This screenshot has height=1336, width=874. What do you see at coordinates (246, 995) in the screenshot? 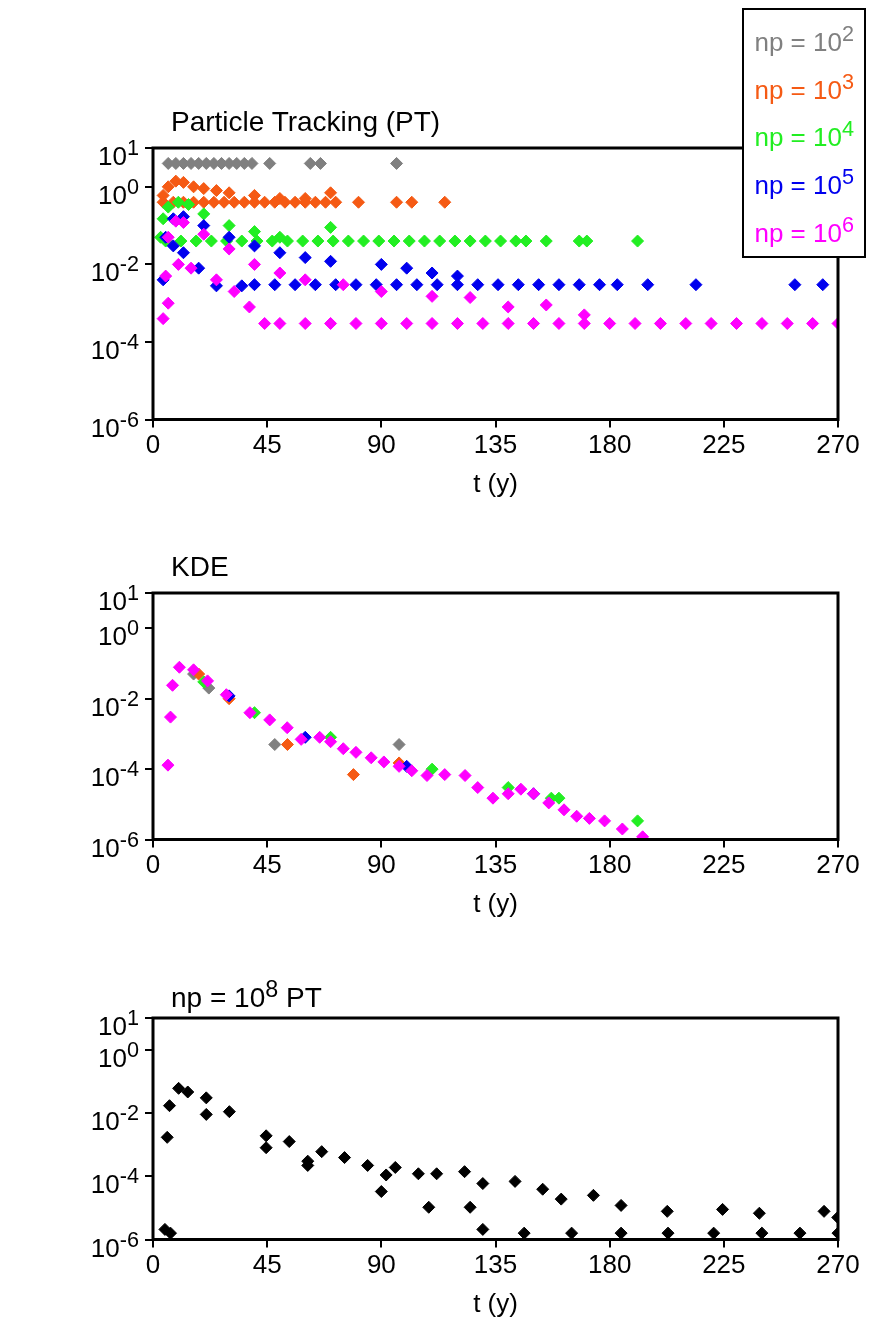
I see `chart-title: np = 10$^{8}$ PT` at bounding box center [246, 995].